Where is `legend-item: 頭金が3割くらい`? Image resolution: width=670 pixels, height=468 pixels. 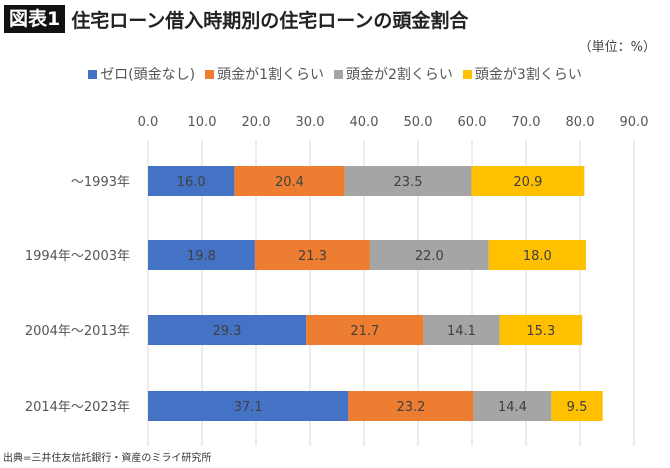 legend-item: 頭金が3割くらい is located at coordinates (522, 74).